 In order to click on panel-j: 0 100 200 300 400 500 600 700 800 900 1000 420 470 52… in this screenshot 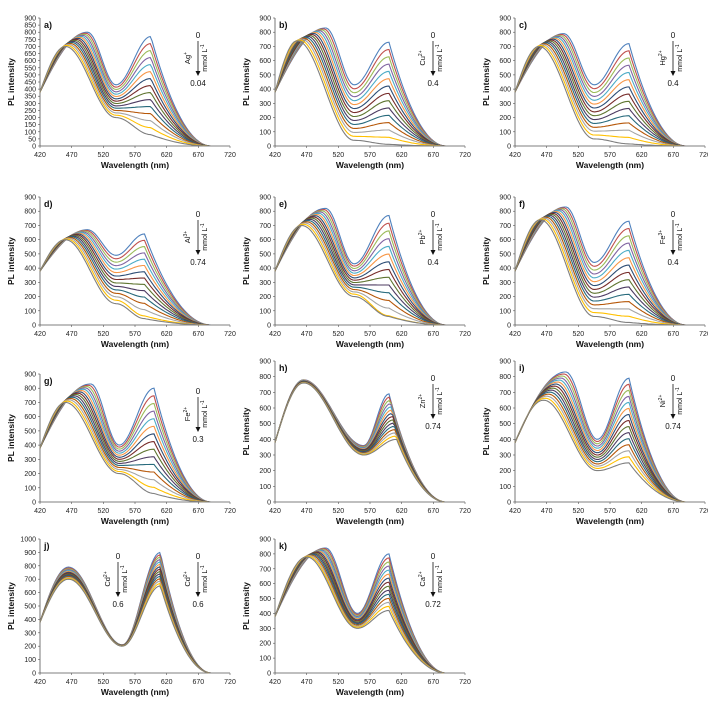, I will do `click(121, 617)`.